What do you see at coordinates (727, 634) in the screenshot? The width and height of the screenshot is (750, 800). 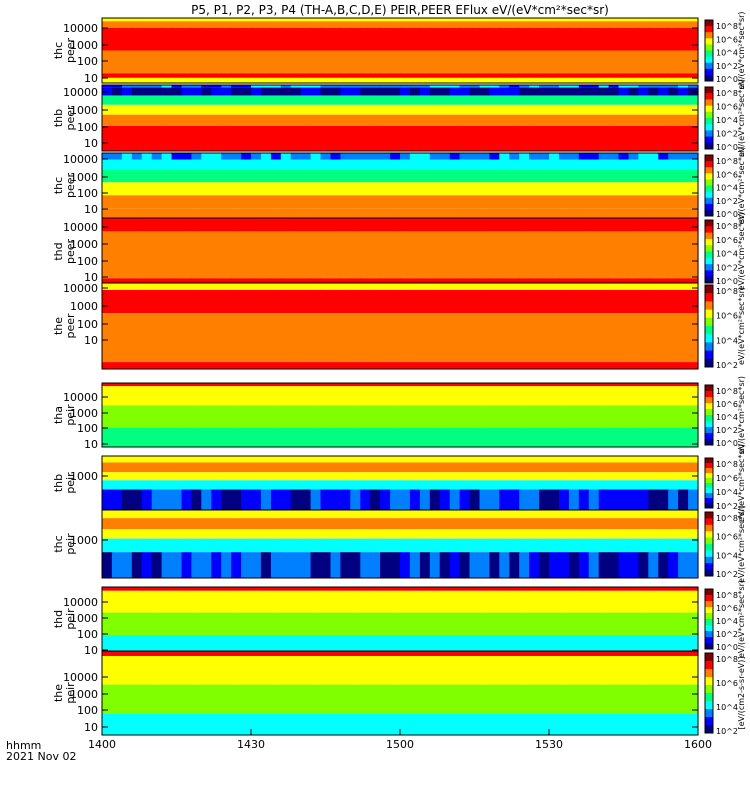 I see `colorbar-tick-label: 10^2` at bounding box center [727, 634].